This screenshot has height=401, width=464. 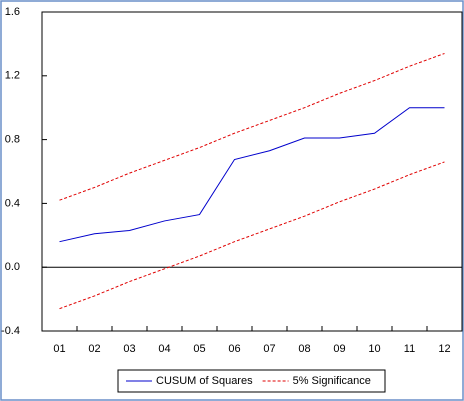 What do you see at coordinates (234, 349) in the screenshot?
I see `x-tick-label: 06` at bounding box center [234, 349].